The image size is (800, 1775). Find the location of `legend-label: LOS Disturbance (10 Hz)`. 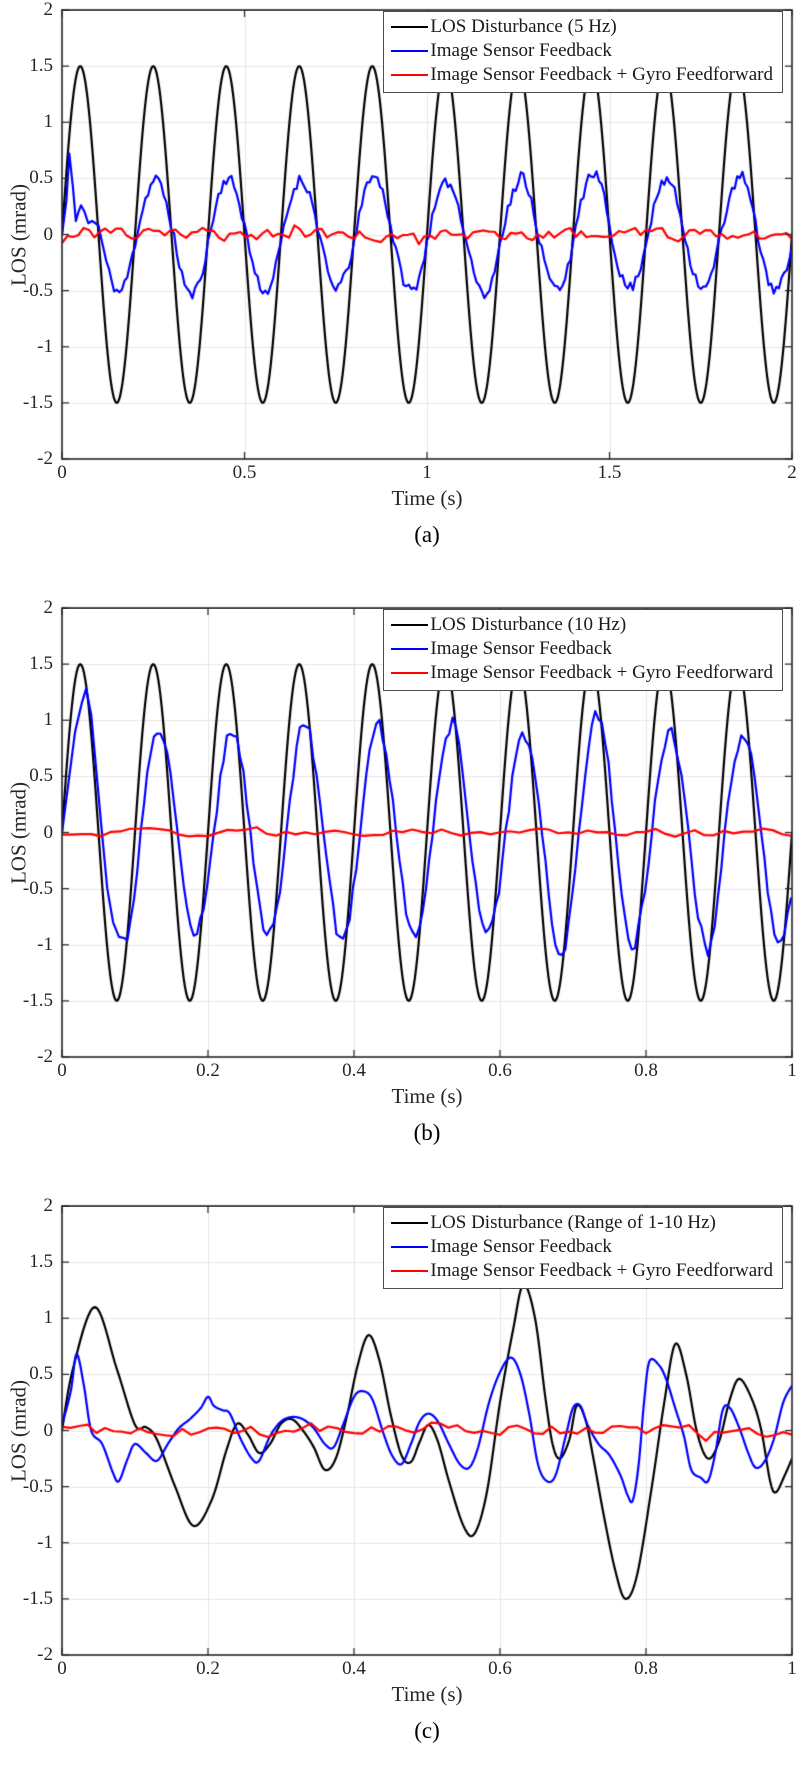

legend-label: LOS Disturbance (10 Hz) is located at coordinates (528, 624).